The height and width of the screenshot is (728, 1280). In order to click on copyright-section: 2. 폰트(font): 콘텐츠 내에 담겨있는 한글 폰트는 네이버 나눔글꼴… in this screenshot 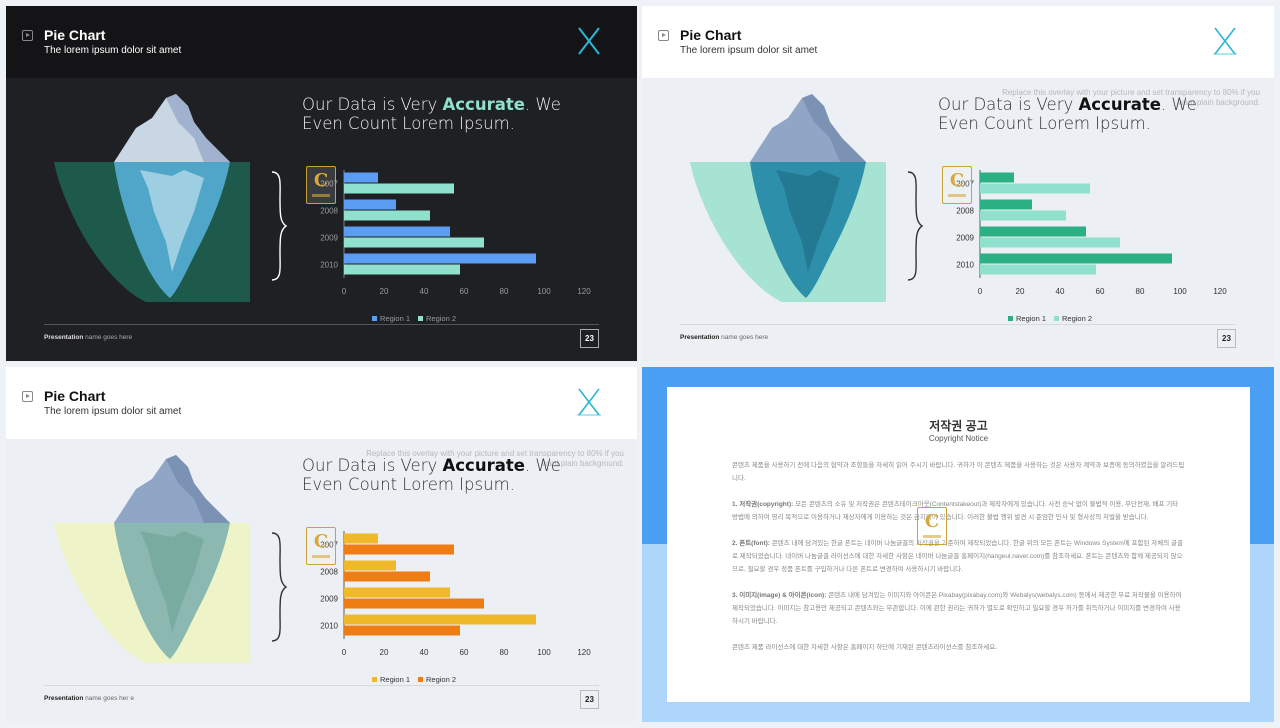, I will do `click(958, 556)`.